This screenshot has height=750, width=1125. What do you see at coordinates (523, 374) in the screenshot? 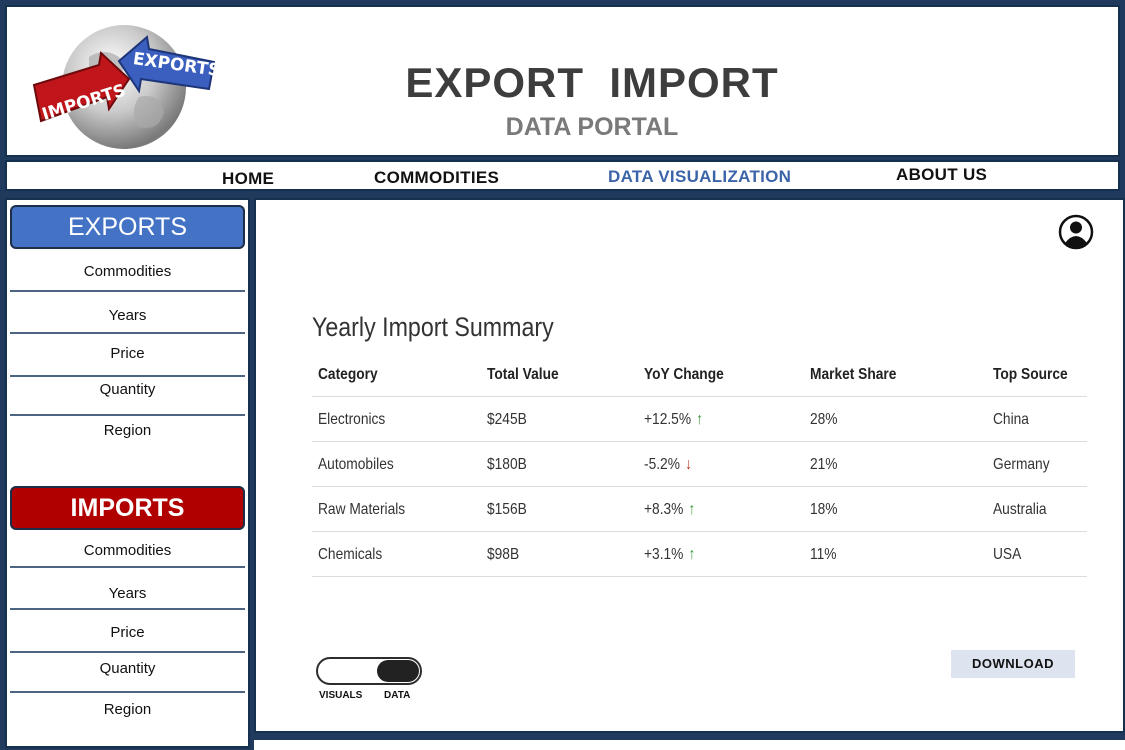
I see `column-header-total-value: Total Value` at bounding box center [523, 374].